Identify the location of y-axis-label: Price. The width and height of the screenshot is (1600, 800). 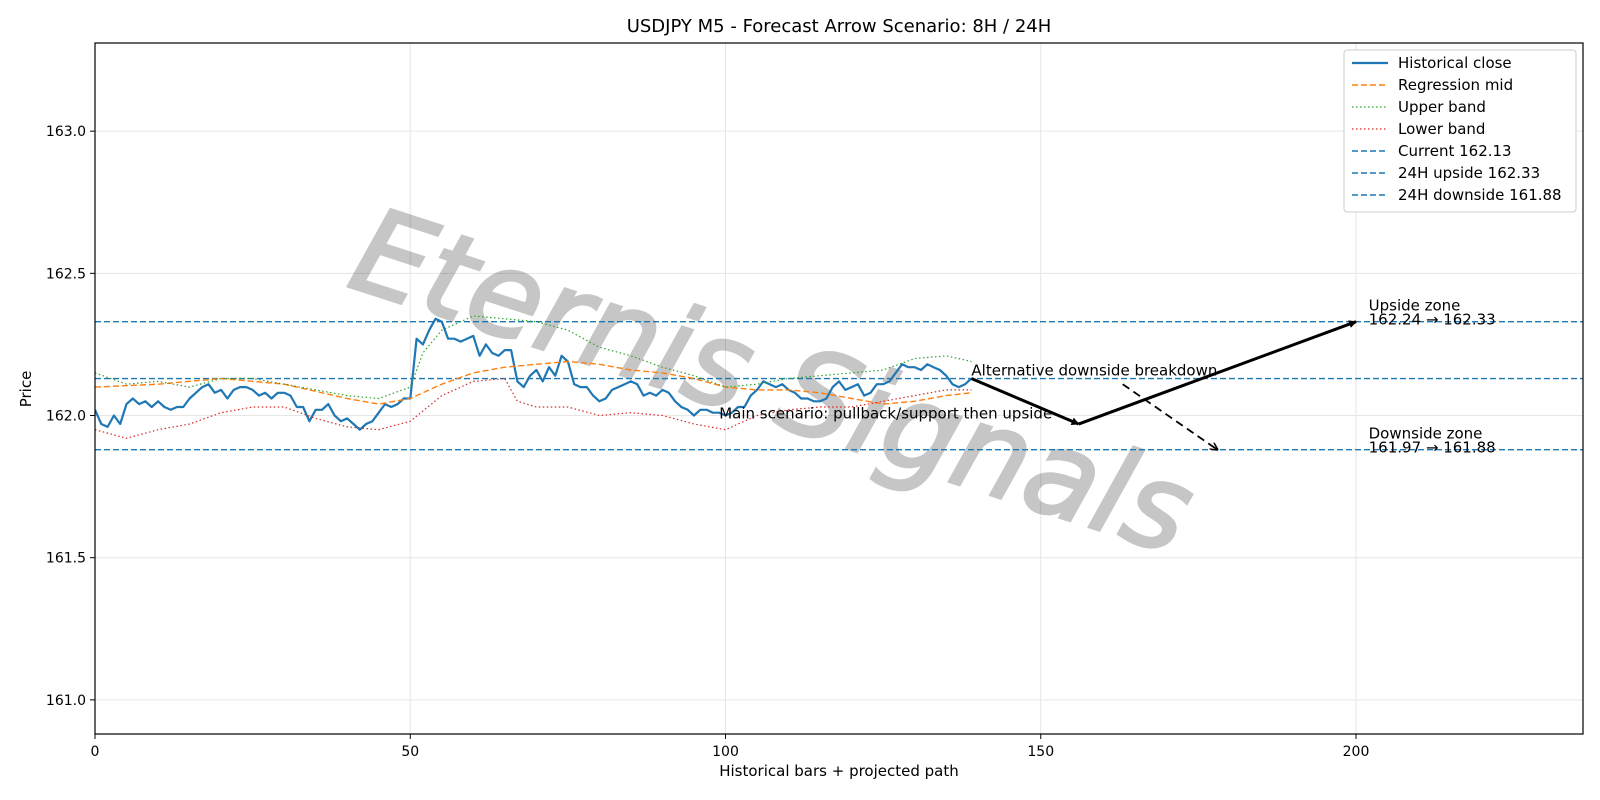
(26, 389).